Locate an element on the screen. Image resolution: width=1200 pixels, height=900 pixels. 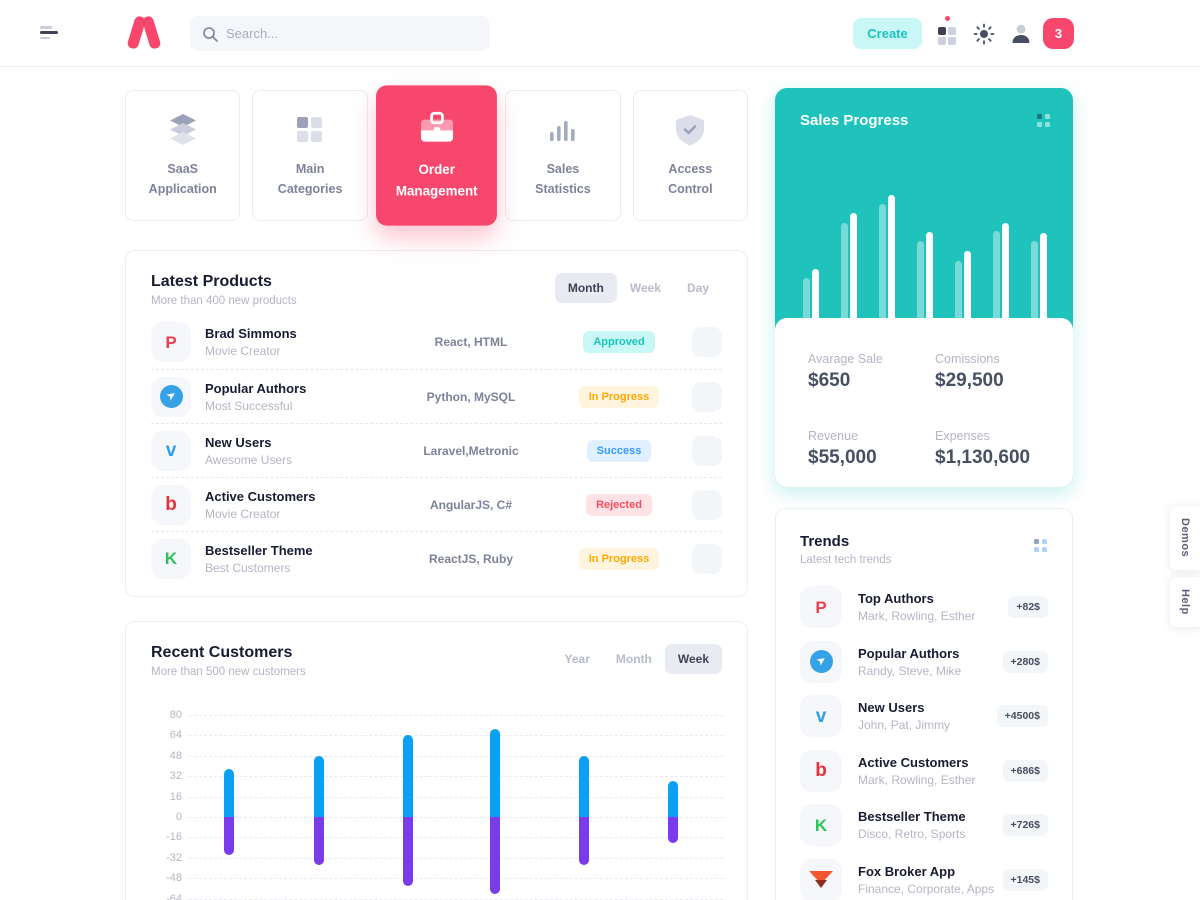
app-logo is located at coordinates (147, 33).